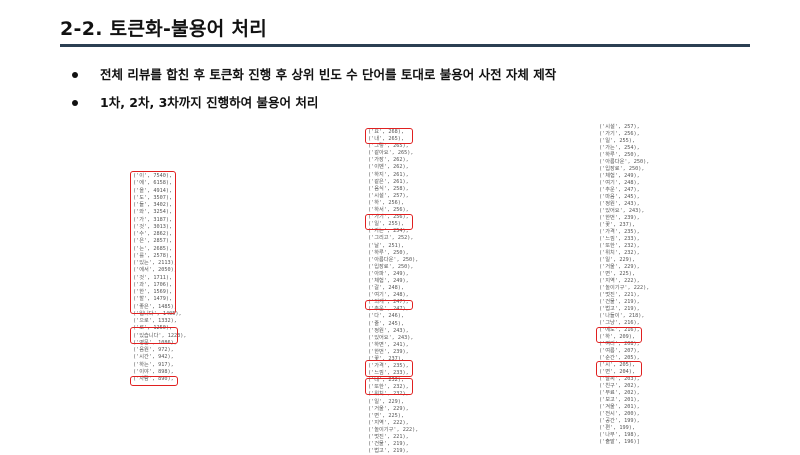 This screenshot has width=800, height=455. I want to click on token-freq-line: ('위치', 232),, so click(619, 253).